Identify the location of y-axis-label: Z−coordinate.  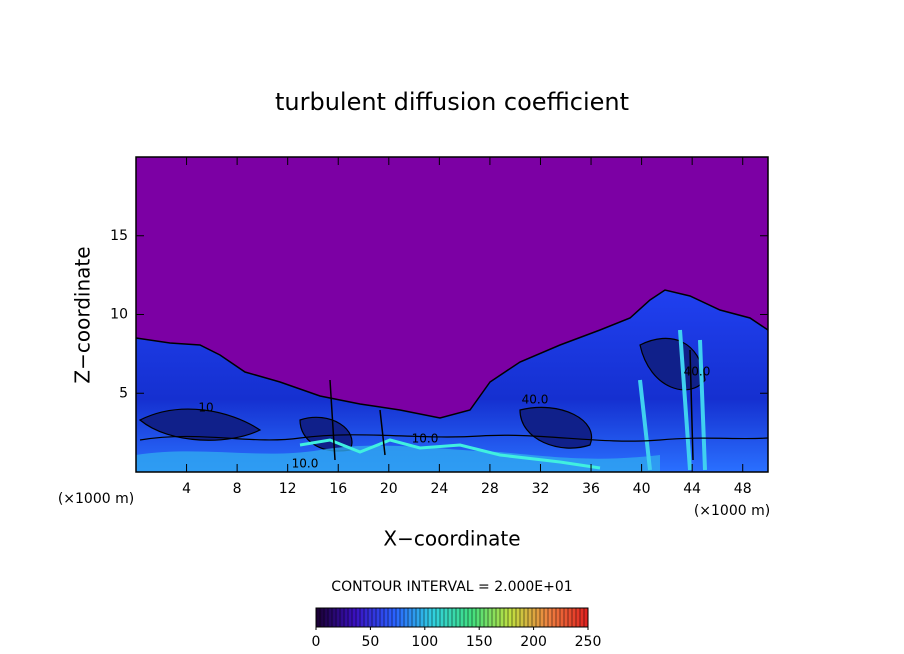
(83, 314).